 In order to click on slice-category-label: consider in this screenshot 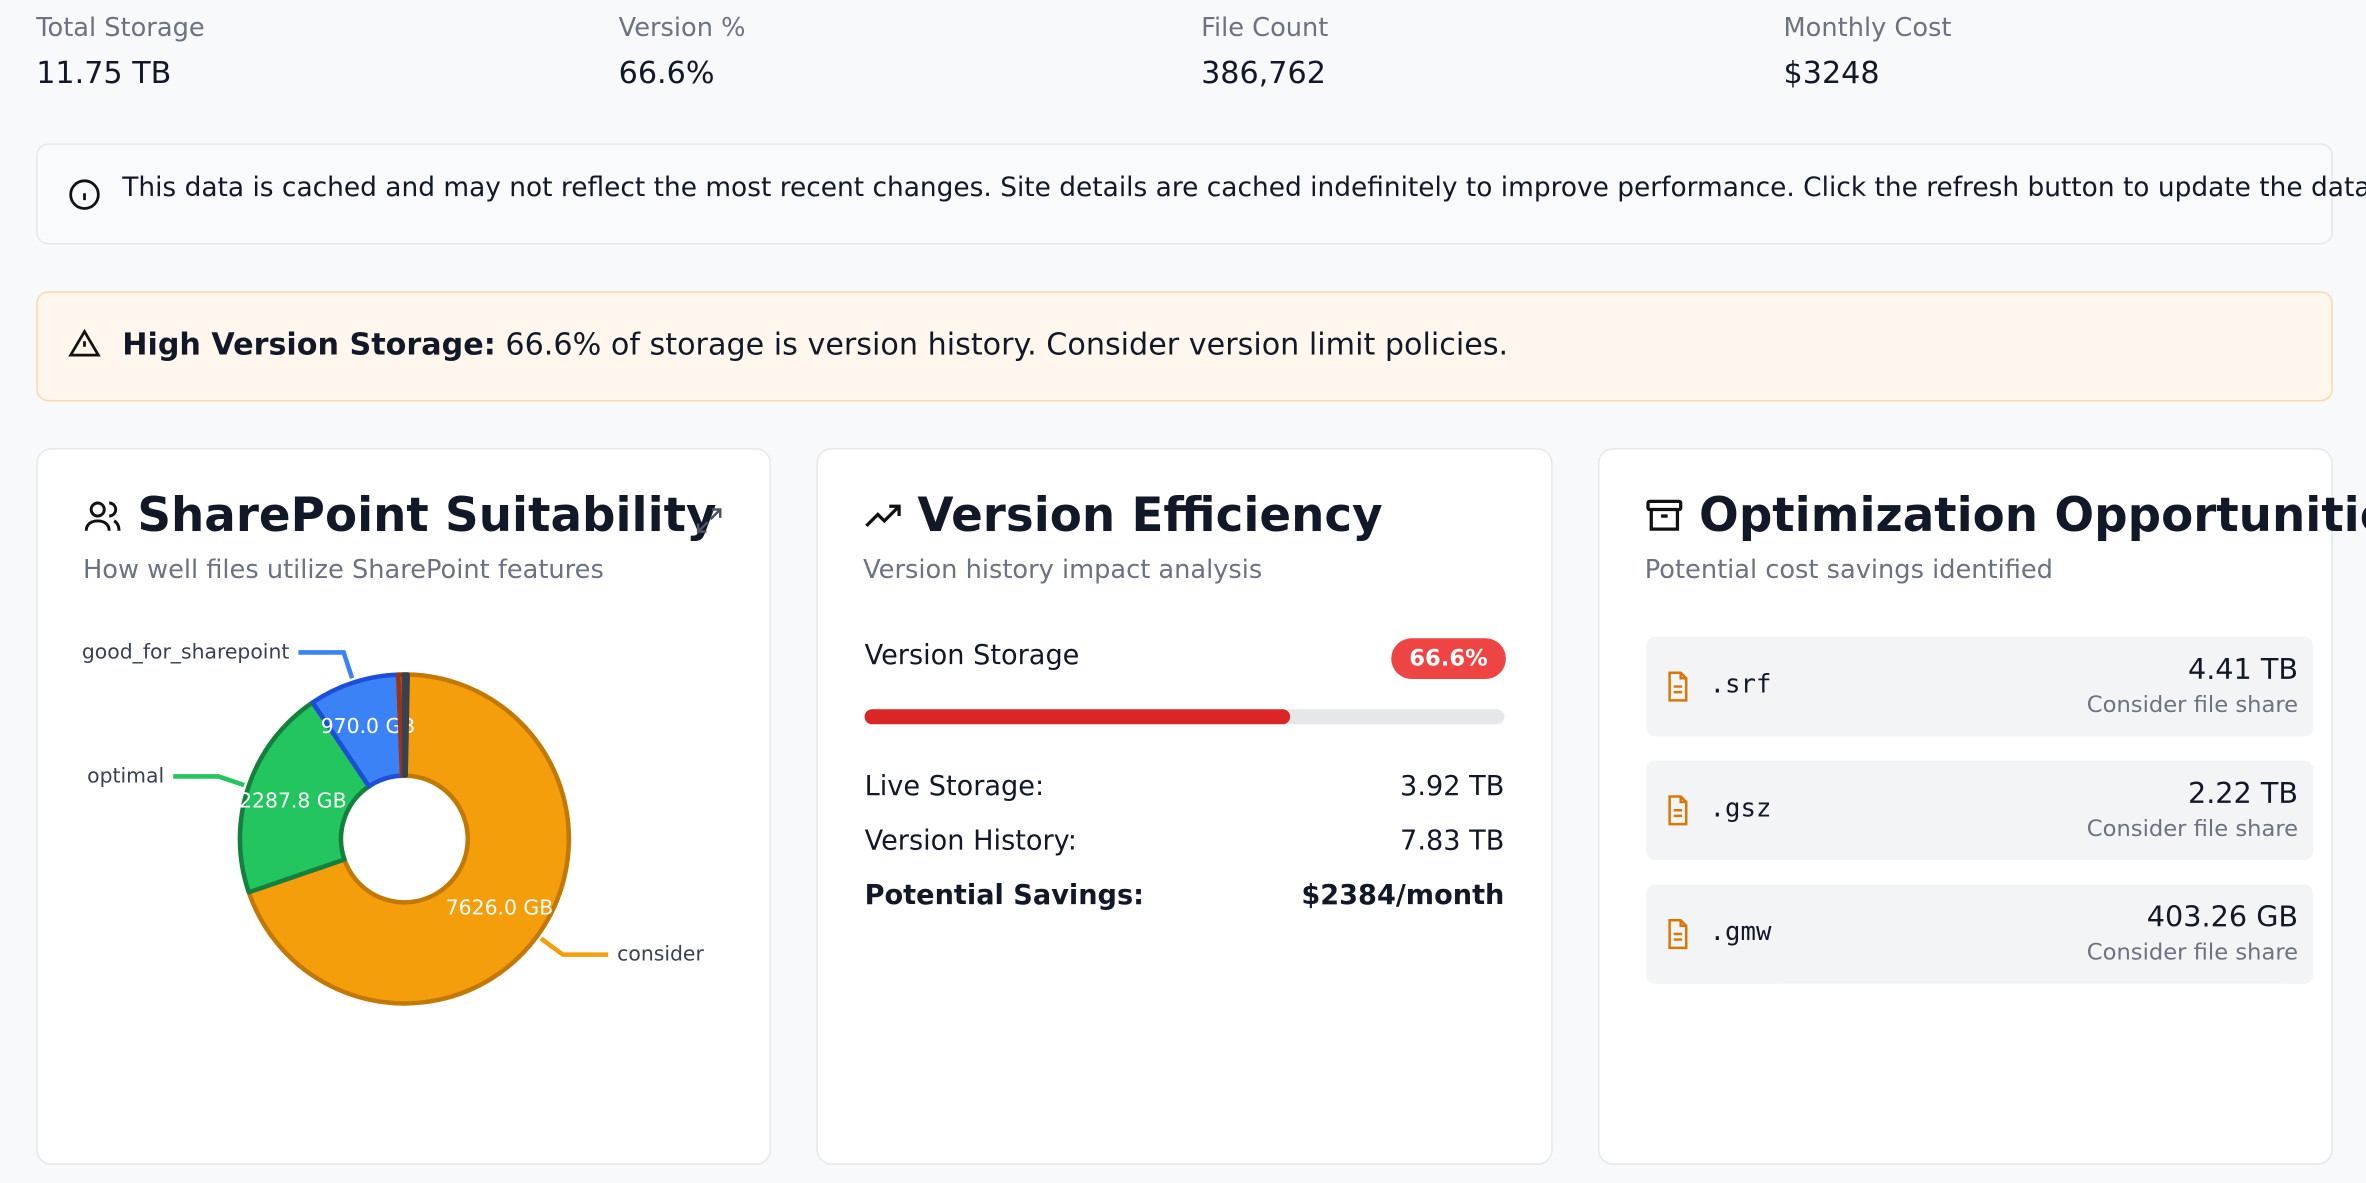, I will do `click(660, 954)`.